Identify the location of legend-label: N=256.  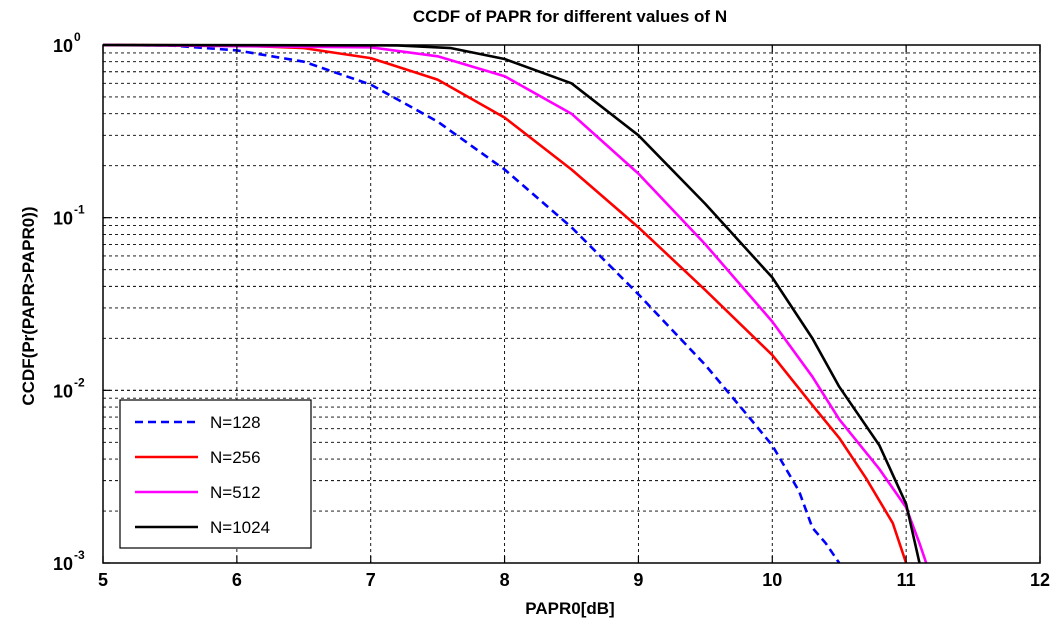
(235, 457).